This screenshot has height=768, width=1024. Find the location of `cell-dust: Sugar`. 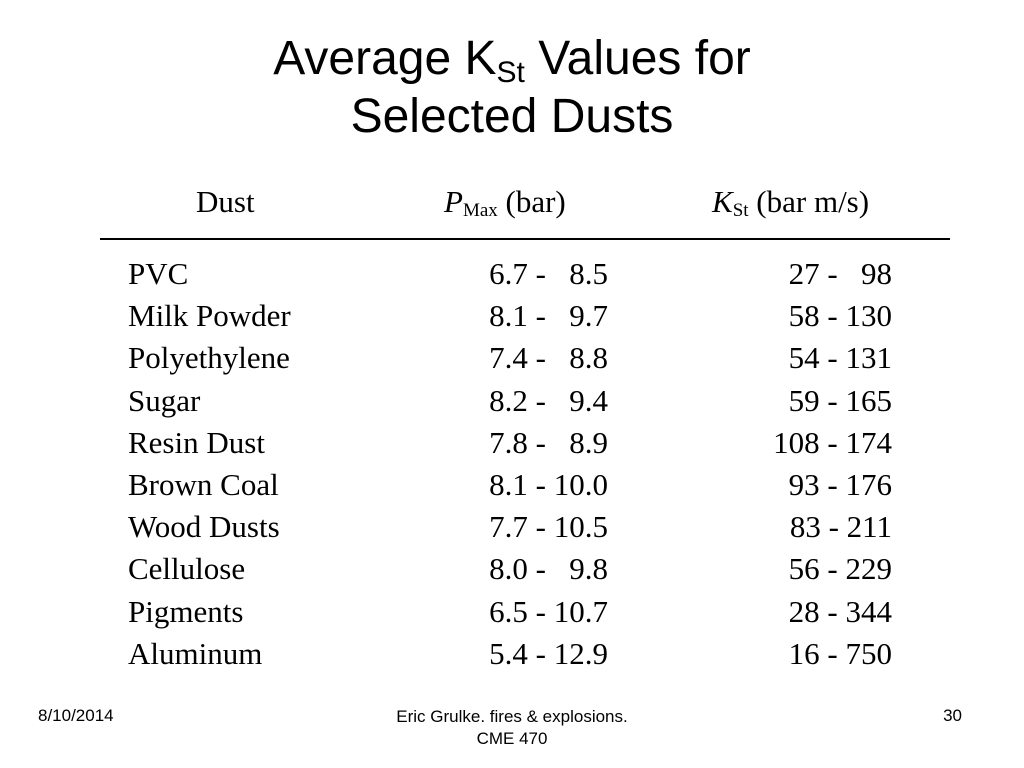

cell-dust: Sugar is located at coordinates (164, 400).